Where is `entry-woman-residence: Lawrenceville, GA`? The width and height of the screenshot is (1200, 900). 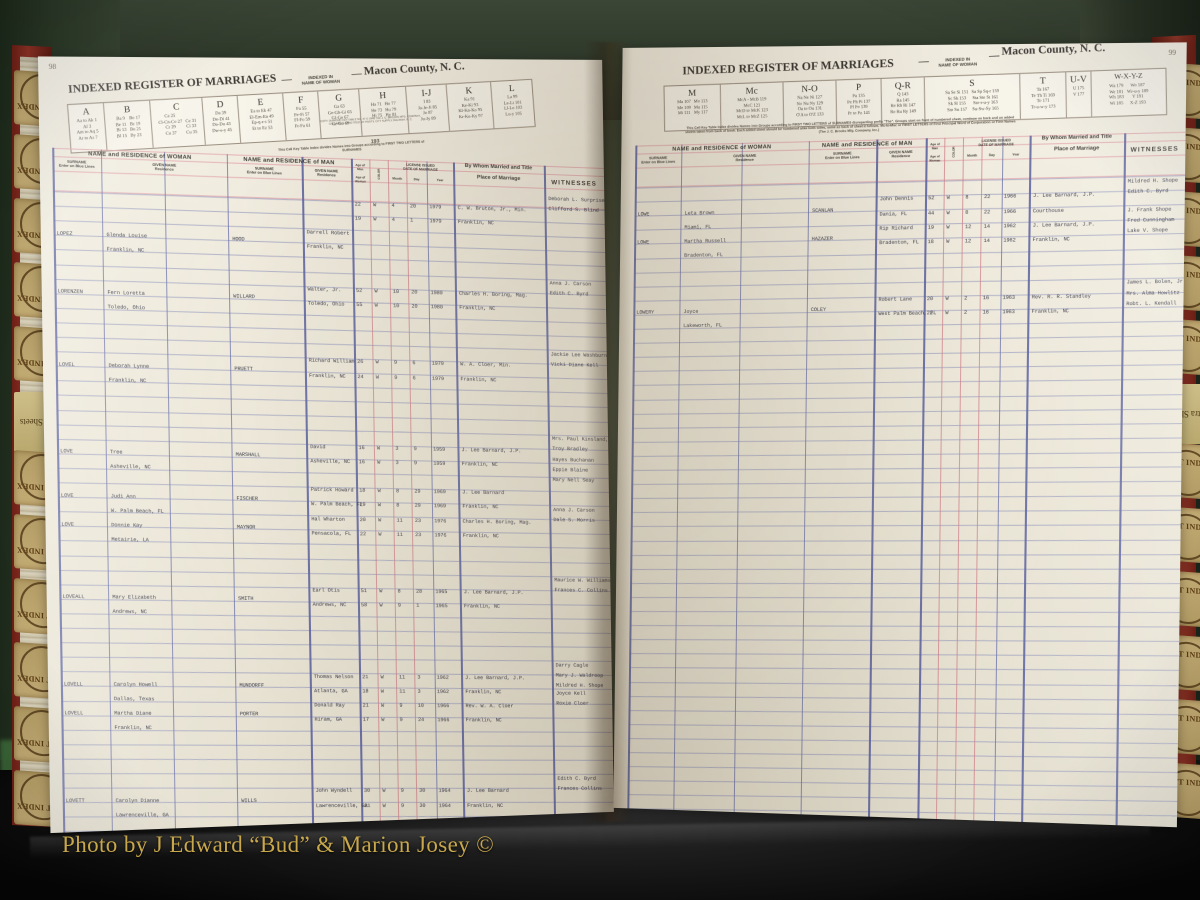
entry-woman-residence: Lawrenceville, GA is located at coordinates (142, 815).